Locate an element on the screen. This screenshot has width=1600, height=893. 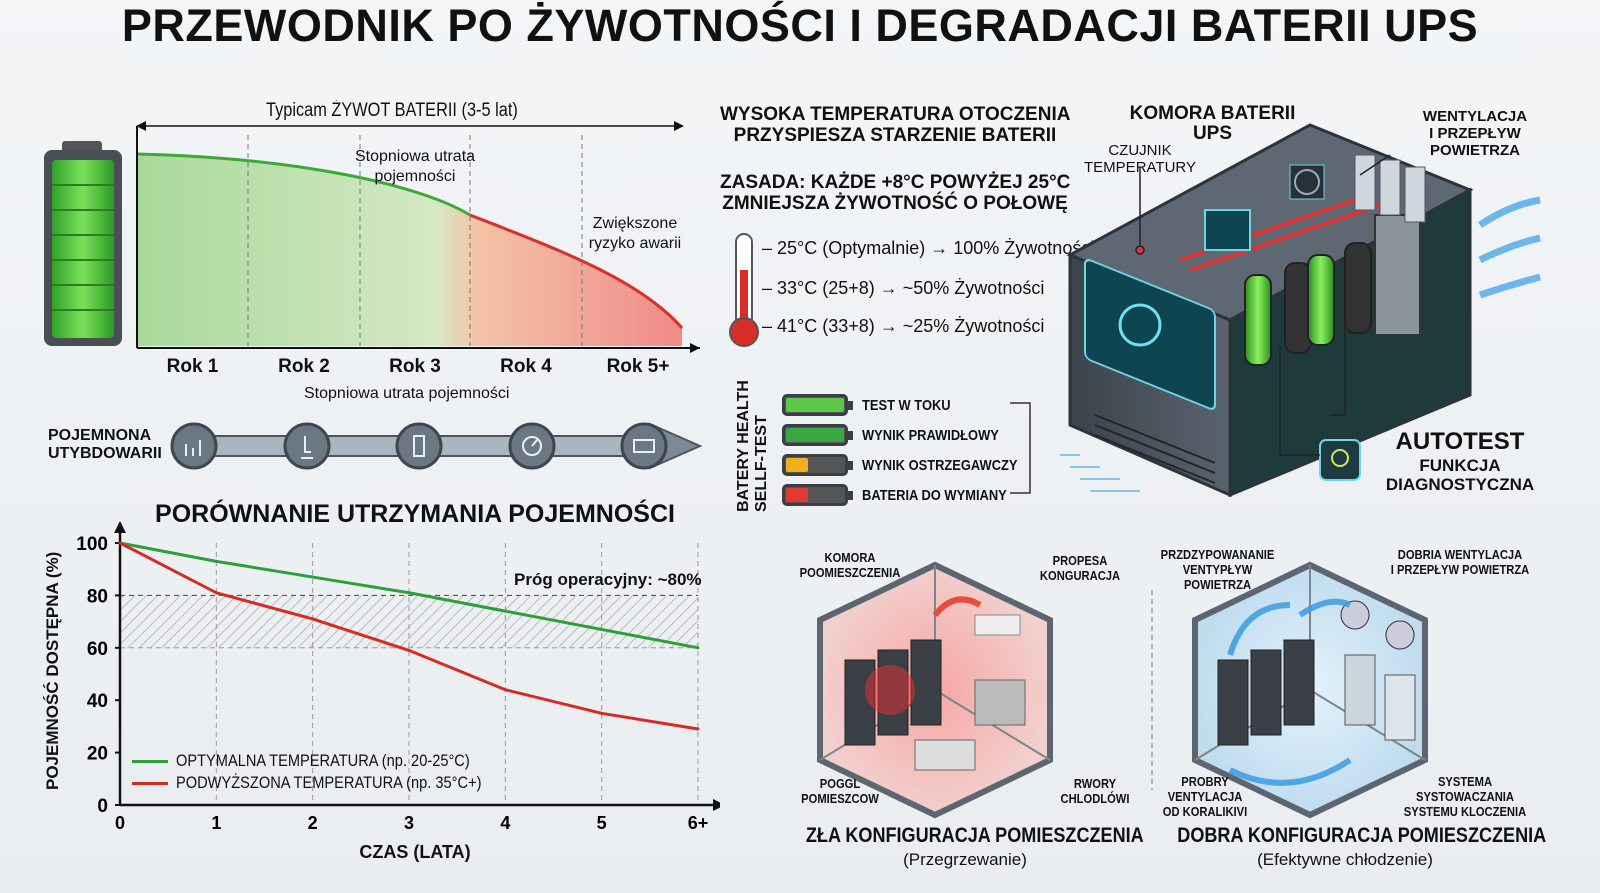
legend-label: OPTYMALNA TEMPERATURA (np. 20-25°C) is located at coordinates (323, 760).